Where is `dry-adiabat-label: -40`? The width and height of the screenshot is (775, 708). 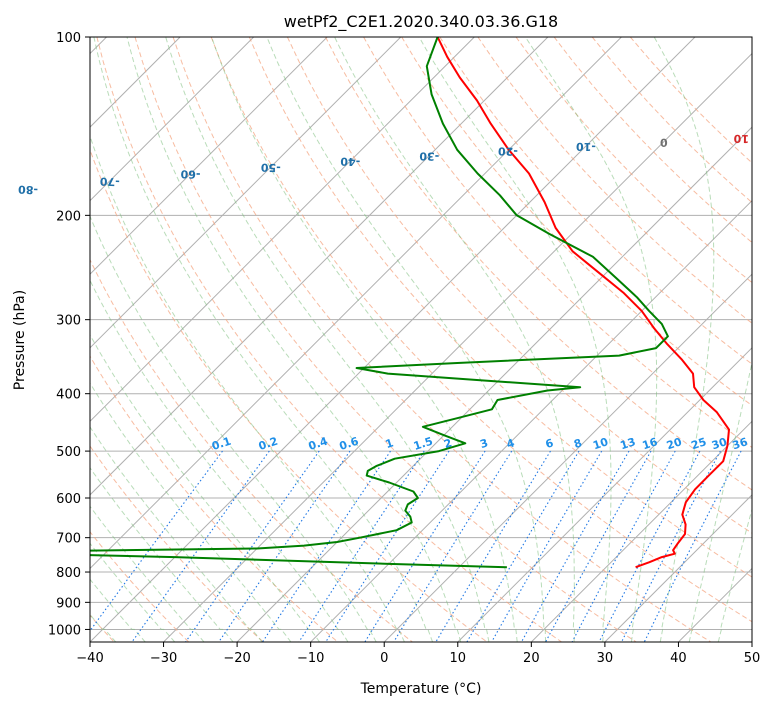 dry-adiabat-label: -40 is located at coordinates (350, 162).